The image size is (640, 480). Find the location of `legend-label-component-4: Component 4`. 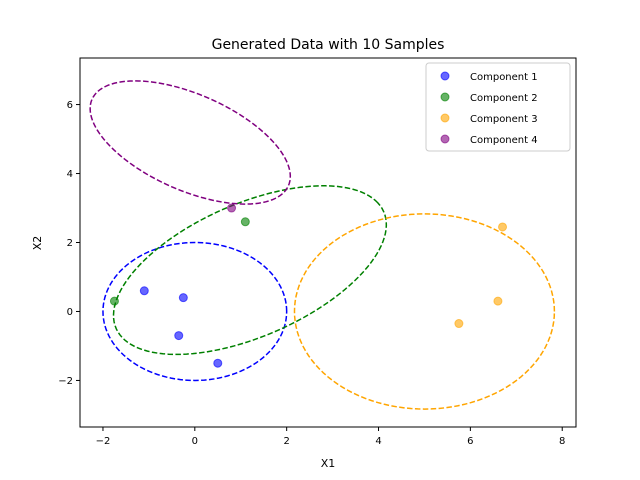

legend-label-component-4: Component 4 is located at coordinates (504, 140).